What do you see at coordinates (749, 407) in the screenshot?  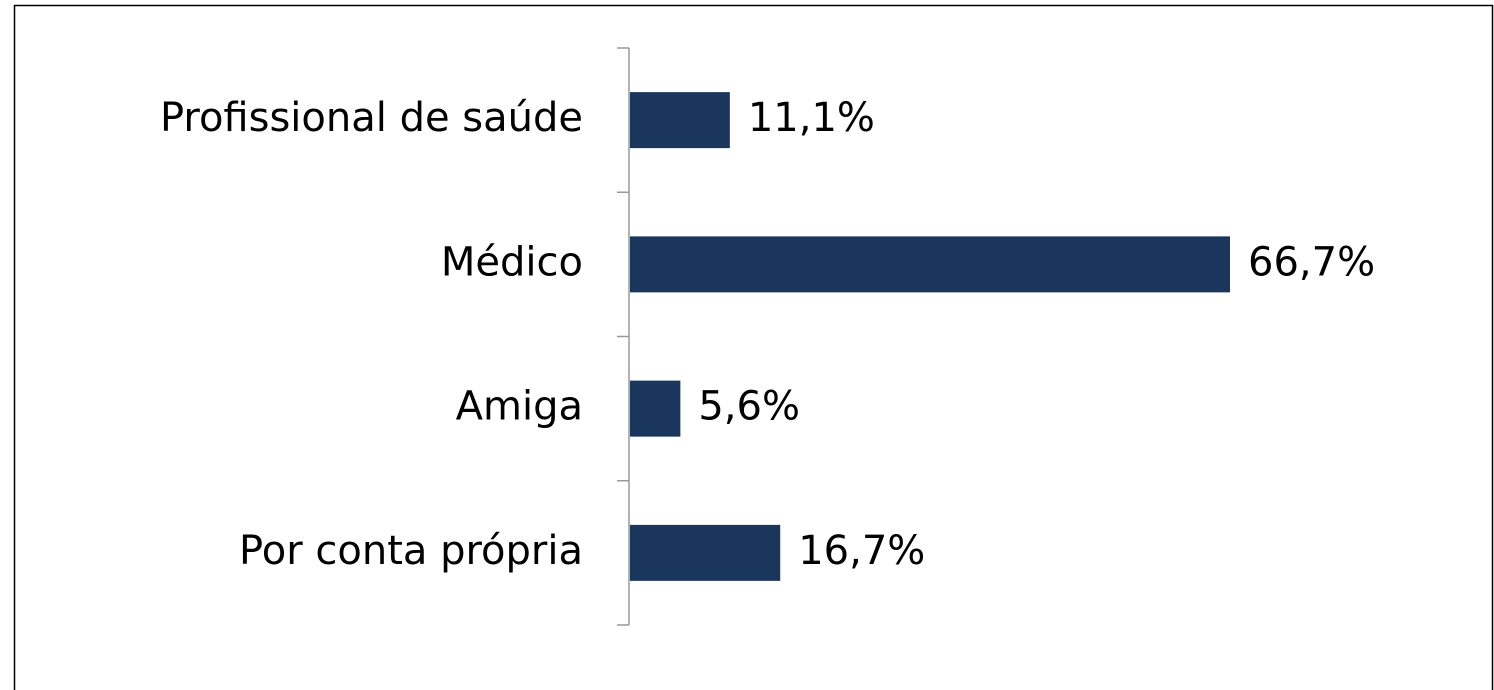 I see `data-label: 5,6%` at bounding box center [749, 407].